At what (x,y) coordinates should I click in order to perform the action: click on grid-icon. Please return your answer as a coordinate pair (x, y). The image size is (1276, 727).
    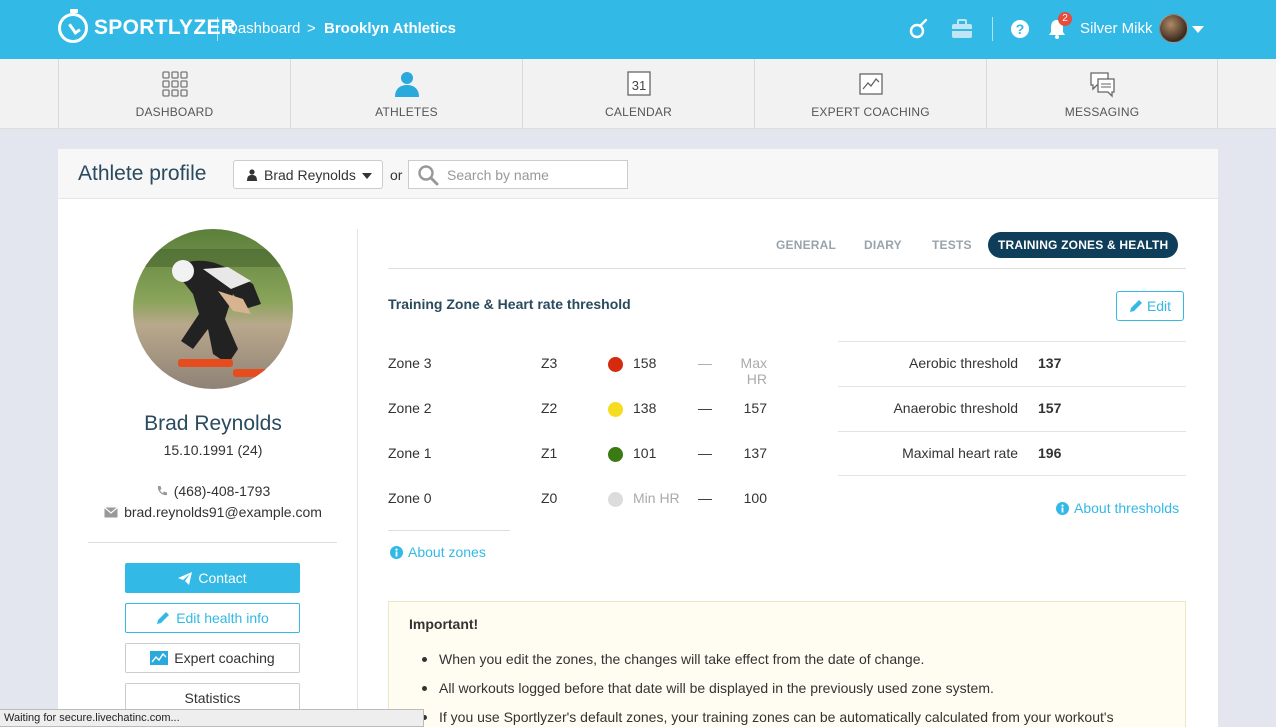
    Looking at the image, I should click on (174, 84).